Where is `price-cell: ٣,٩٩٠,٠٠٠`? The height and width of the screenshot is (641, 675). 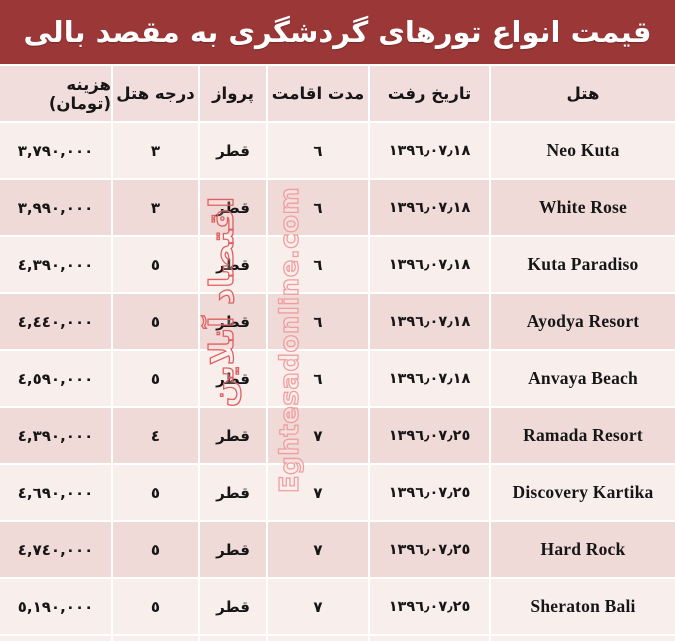
price-cell: ٣,٩٩٠,٠٠٠ is located at coordinates (55, 207).